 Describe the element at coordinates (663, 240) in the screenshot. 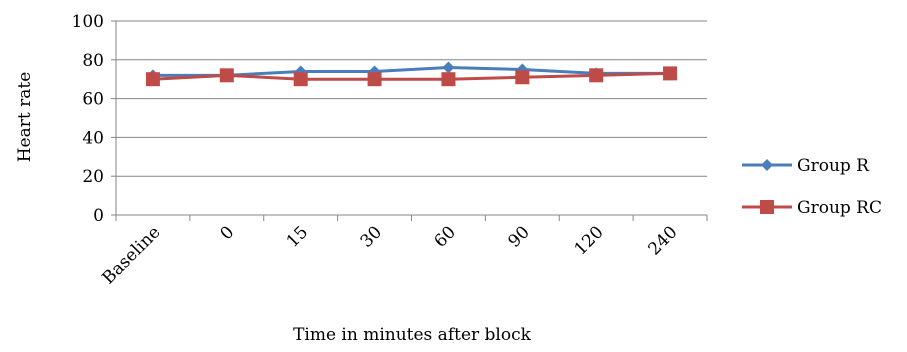

I see `x-tick-label: 240` at that location.